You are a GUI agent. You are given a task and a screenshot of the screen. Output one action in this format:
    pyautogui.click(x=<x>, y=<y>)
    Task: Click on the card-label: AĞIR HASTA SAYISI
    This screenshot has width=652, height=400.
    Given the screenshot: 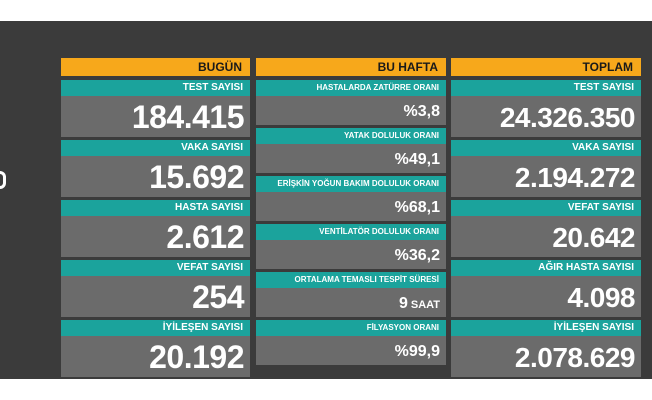 What is the action you would take?
    pyautogui.click(x=546, y=268)
    